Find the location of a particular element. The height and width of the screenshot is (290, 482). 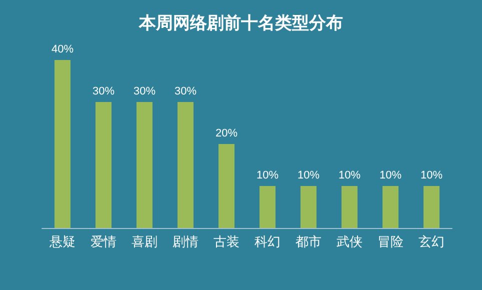

chart-title: 本周网络剧前十名类型分布 is located at coordinates (240, 24).